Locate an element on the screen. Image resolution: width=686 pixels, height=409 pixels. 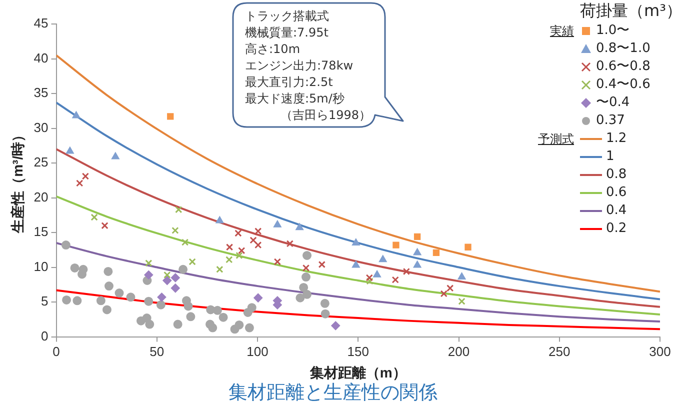
x-tick-label: 300 is located at coordinates (660, 352).